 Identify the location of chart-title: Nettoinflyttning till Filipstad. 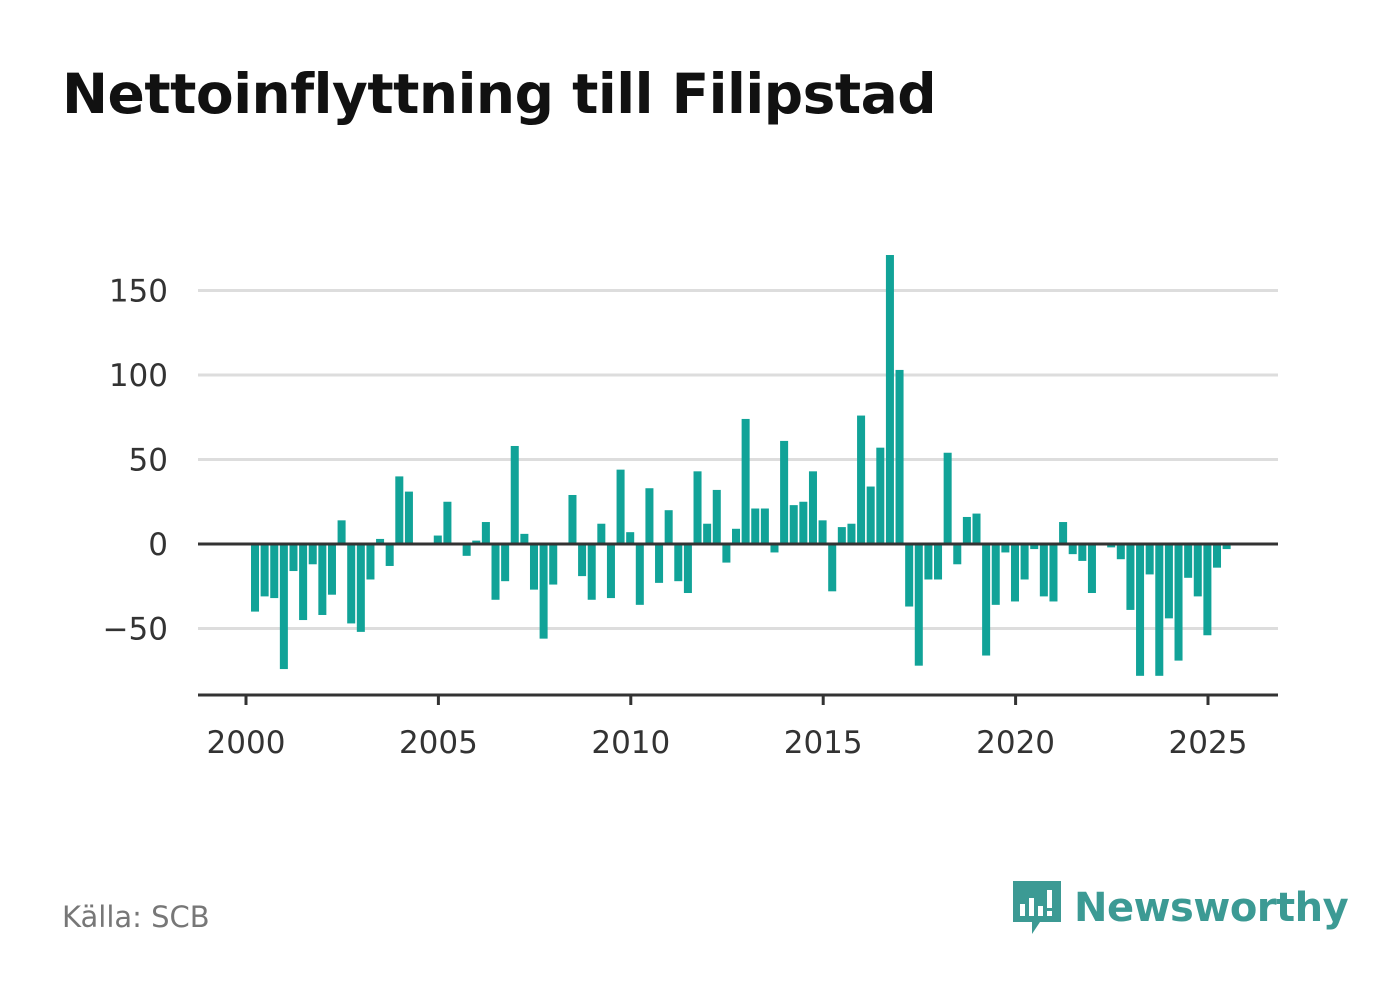
(499, 94).